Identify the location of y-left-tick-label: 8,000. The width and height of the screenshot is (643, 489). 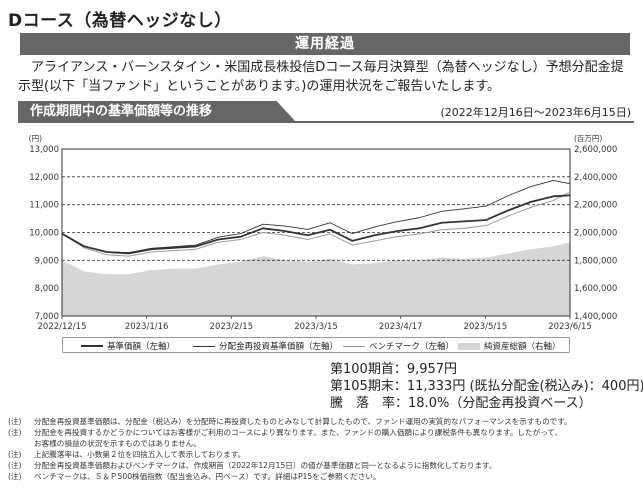
(47, 289).